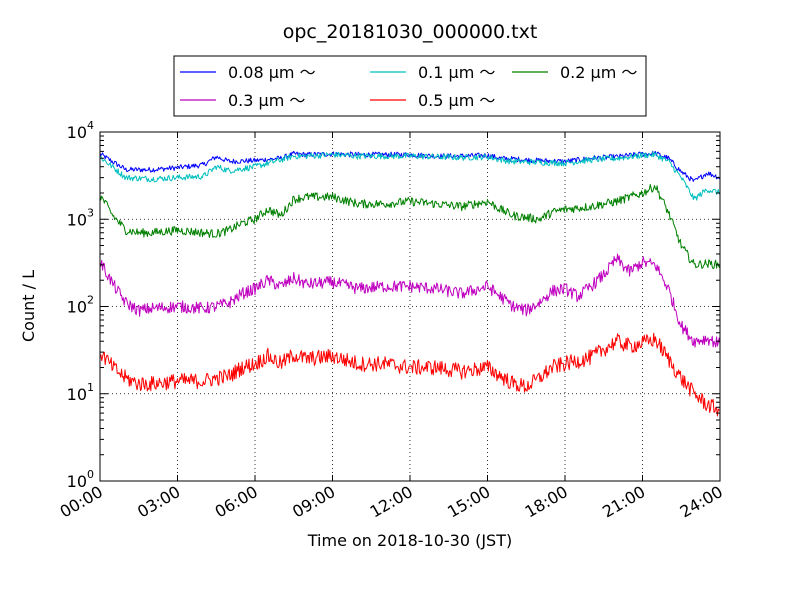  I want to click on y-axis-label: Count / L, so click(28, 306).